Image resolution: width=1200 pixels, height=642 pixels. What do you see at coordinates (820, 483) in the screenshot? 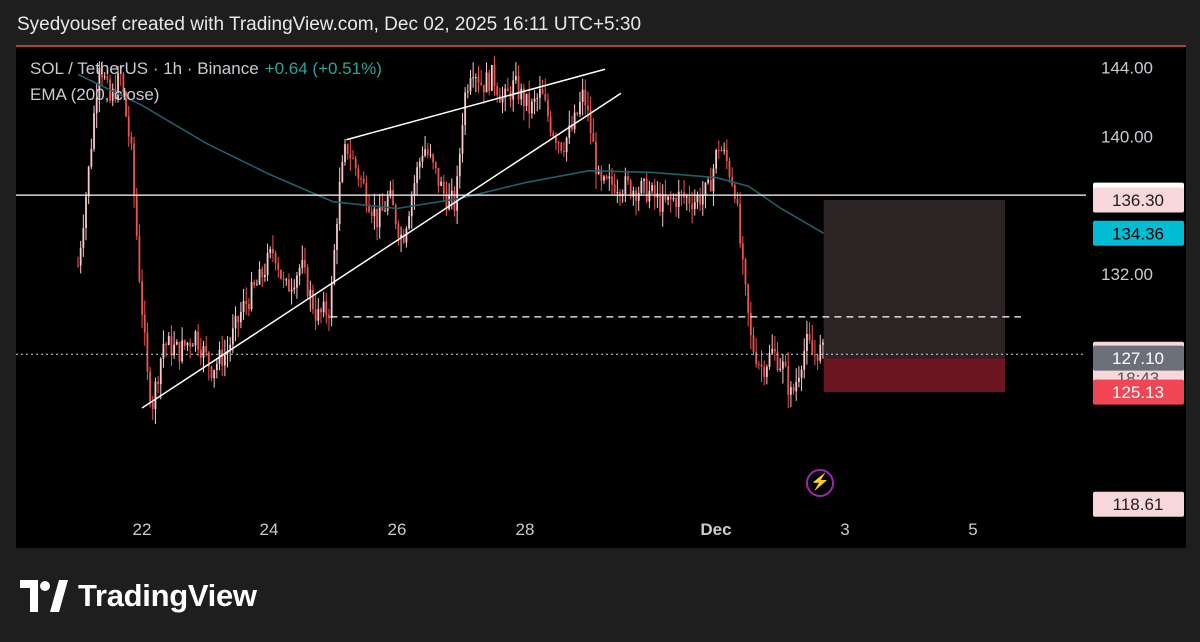
I see `lightning-icon: ⚡` at bounding box center [820, 483].